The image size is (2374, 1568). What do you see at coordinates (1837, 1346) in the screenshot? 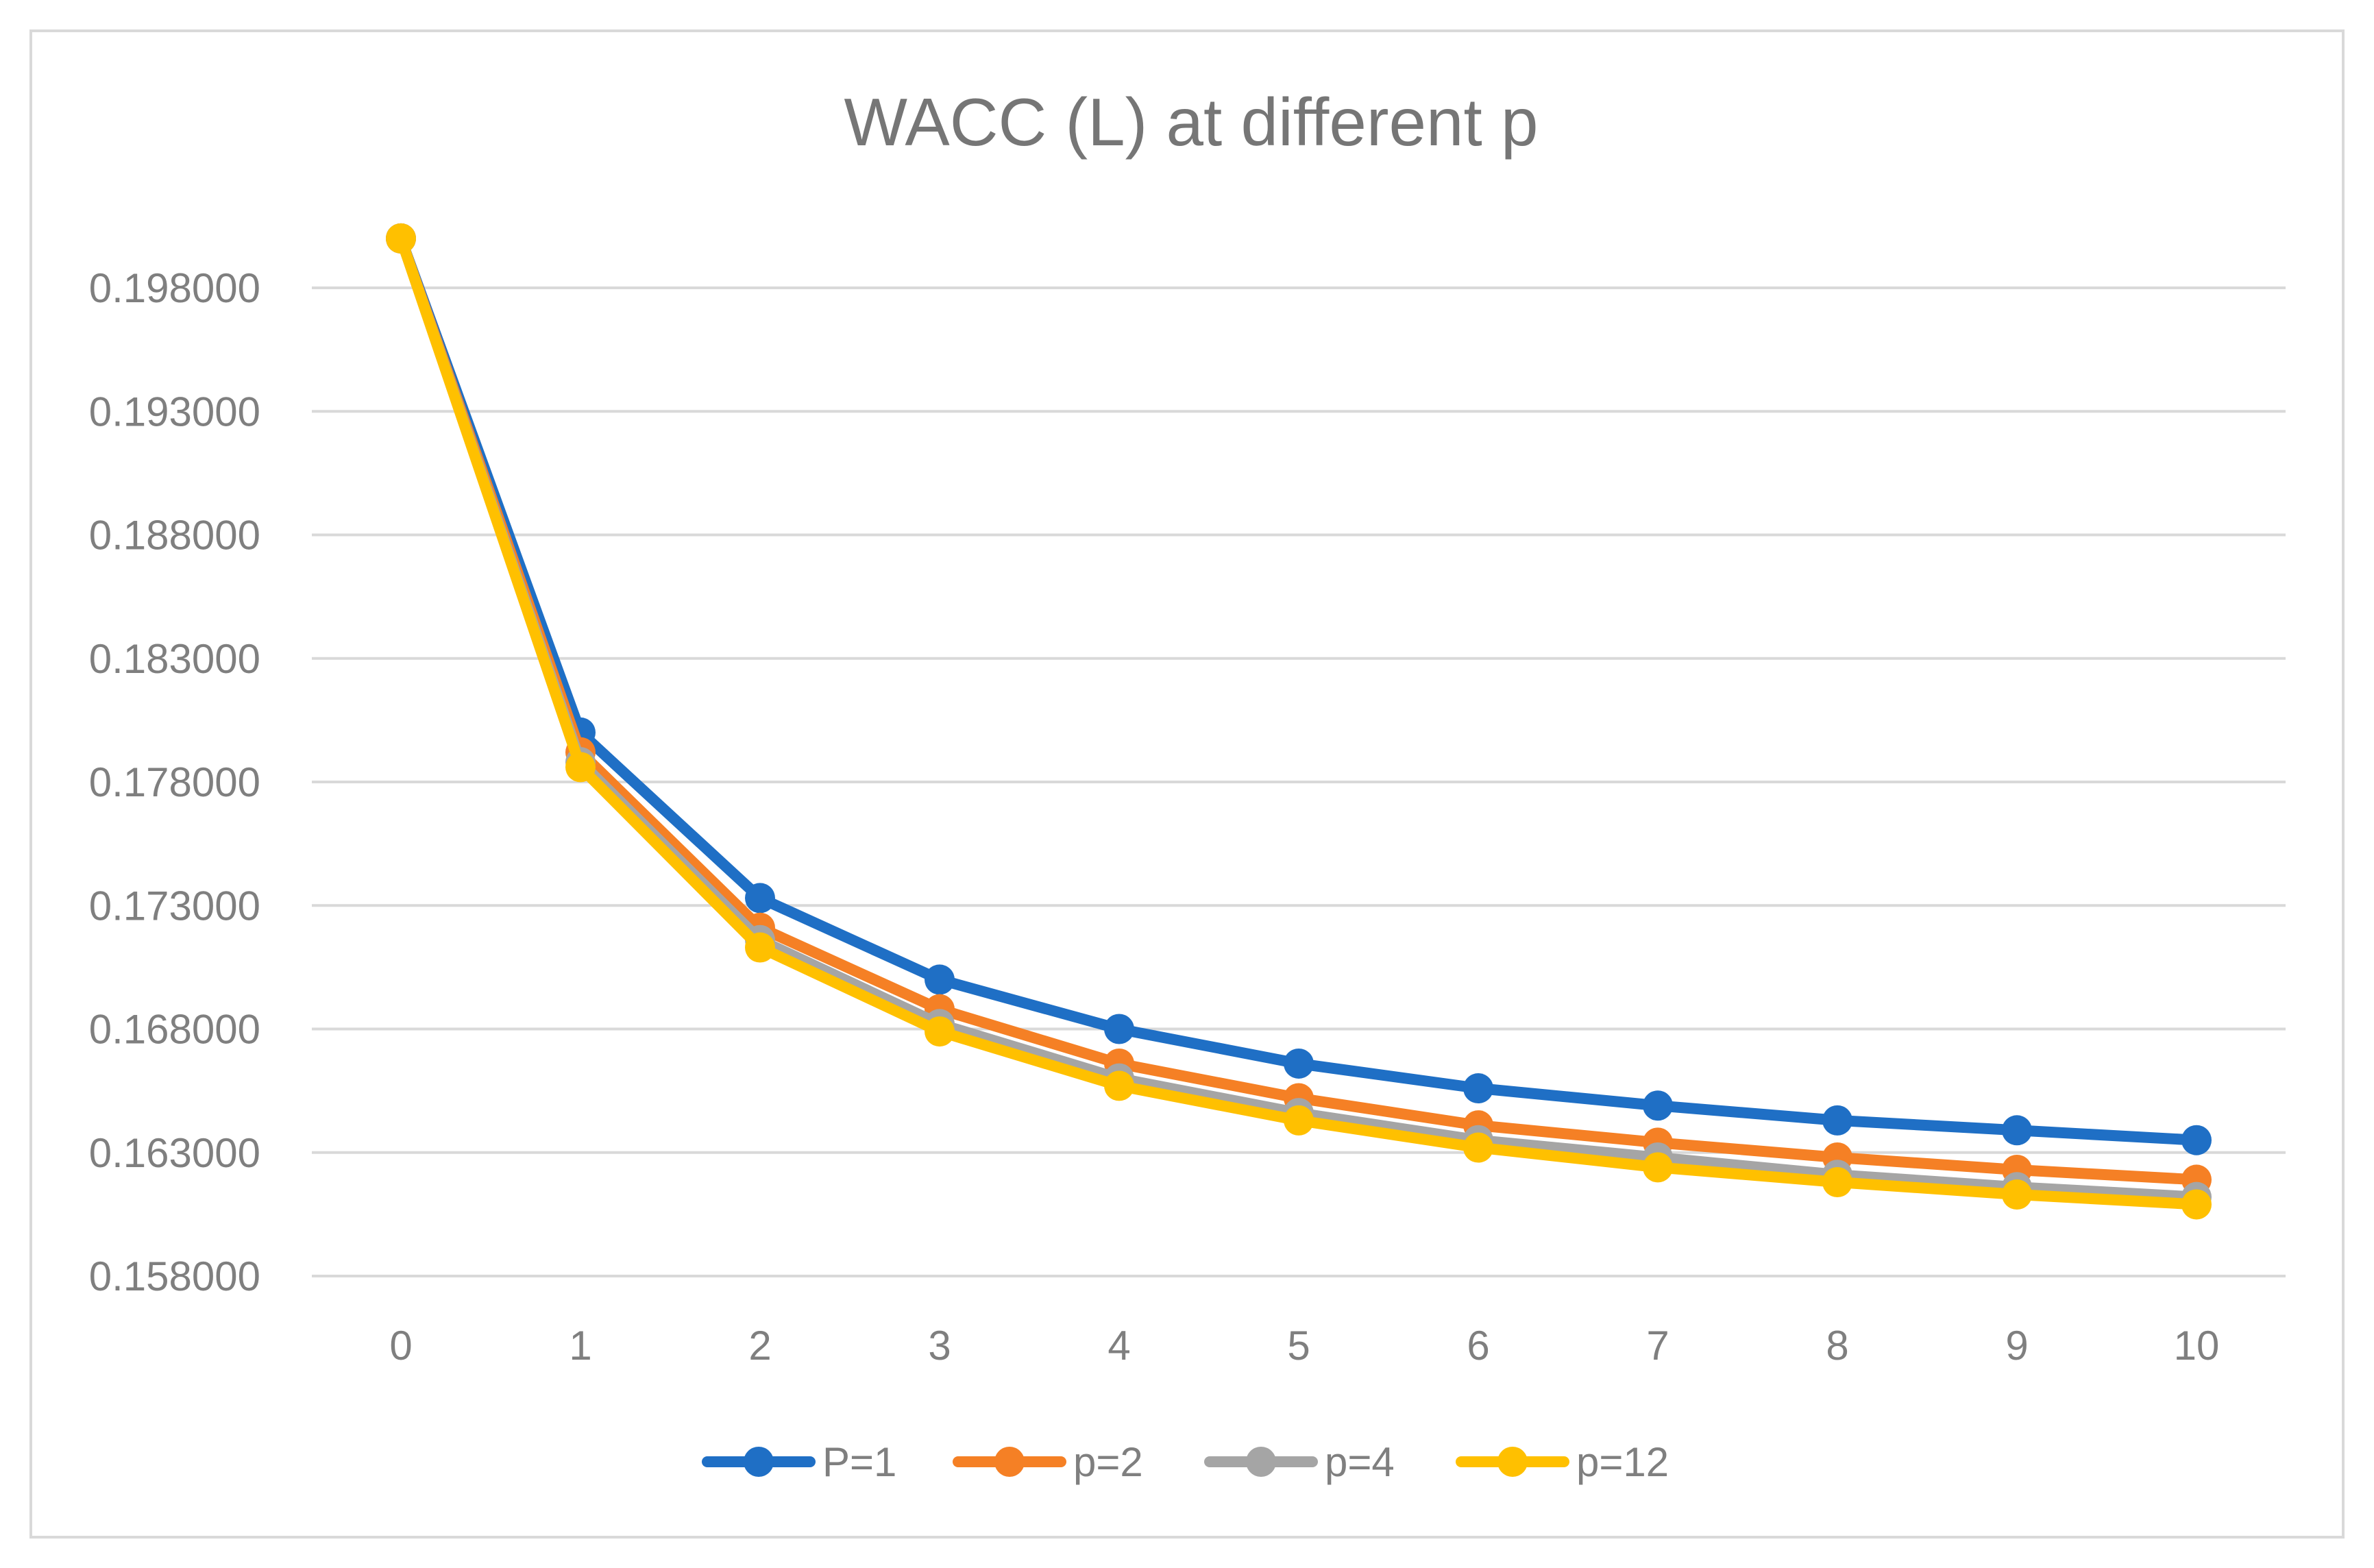
I see `x-tick-label: 8` at bounding box center [1837, 1346].